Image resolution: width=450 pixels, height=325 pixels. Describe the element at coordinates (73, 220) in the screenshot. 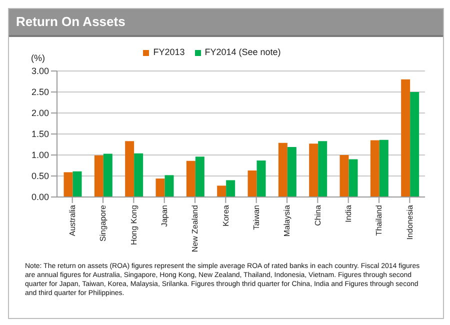

I see `x-tick-label: Australia` at that location.